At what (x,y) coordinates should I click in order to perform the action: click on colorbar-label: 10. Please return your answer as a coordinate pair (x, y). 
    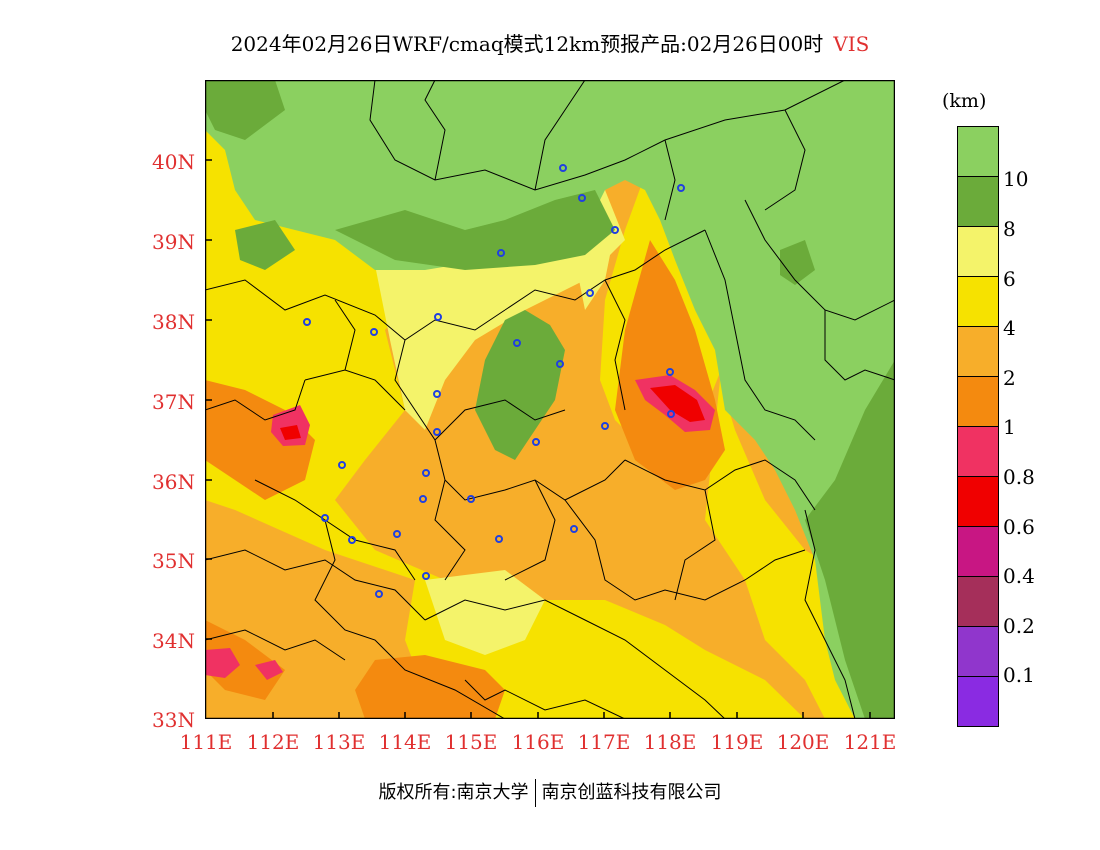
    Looking at the image, I should click on (1016, 179).